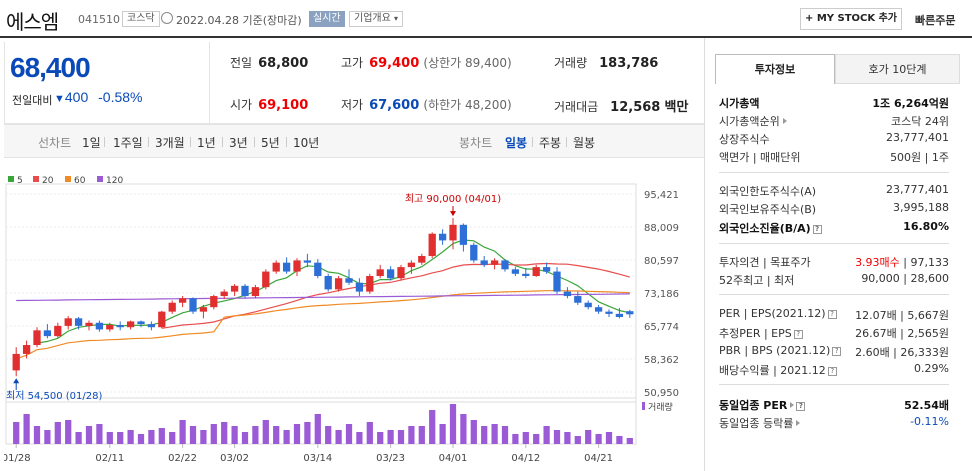 Image resolution: width=972 pixels, height=471 pixels. Describe the element at coordinates (50, 67) in the screenshot. I see `current-price: 68,400` at that location.